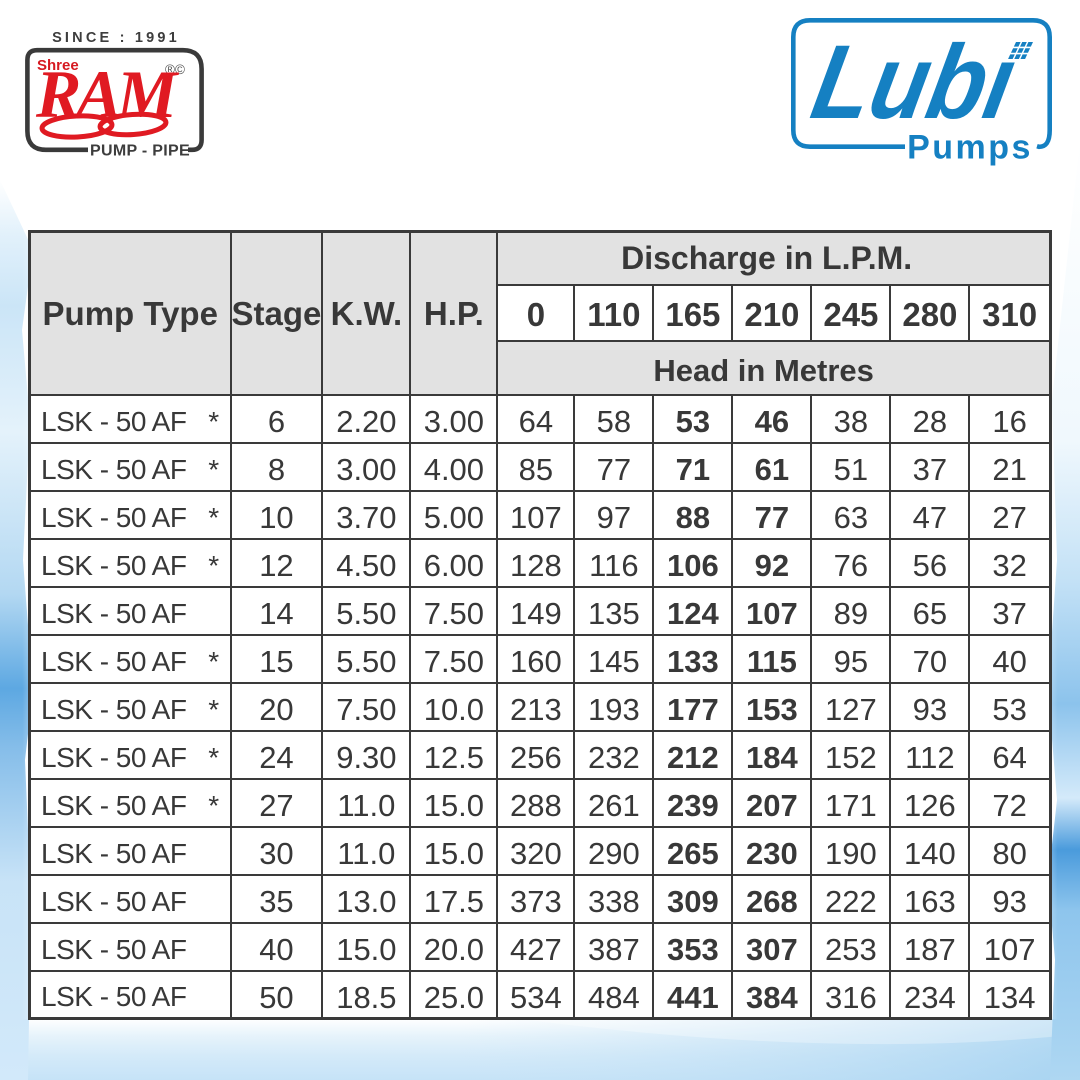  What do you see at coordinates (914, 82) in the screenshot?
I see `svg-text: Lubı` at bounding box center [914, 82].